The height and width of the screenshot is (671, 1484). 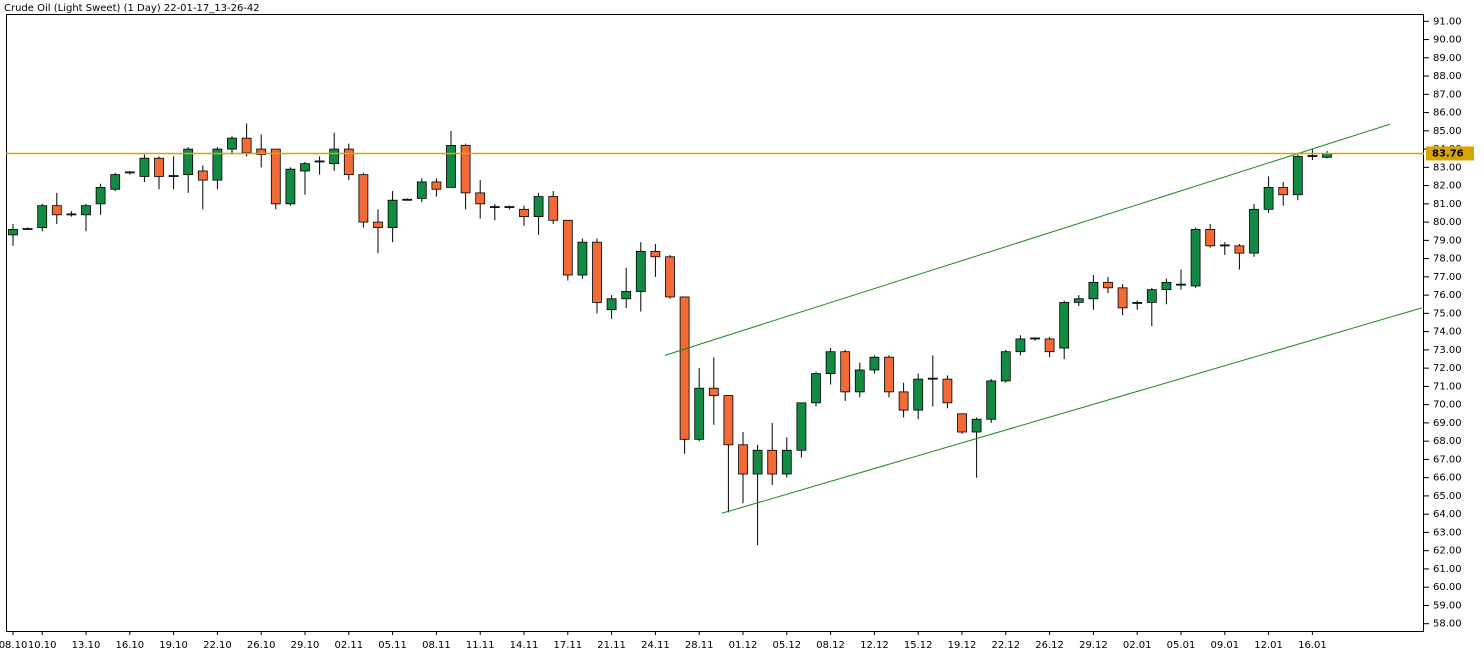 I want to click on x-tick-label: 05.11, so click(x=392, y=645).